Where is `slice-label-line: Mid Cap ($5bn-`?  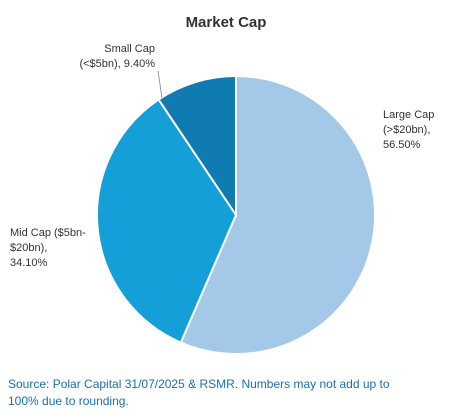
slice-label-line: Mid Cap ($5bn- is located at coordinates (48, 233).